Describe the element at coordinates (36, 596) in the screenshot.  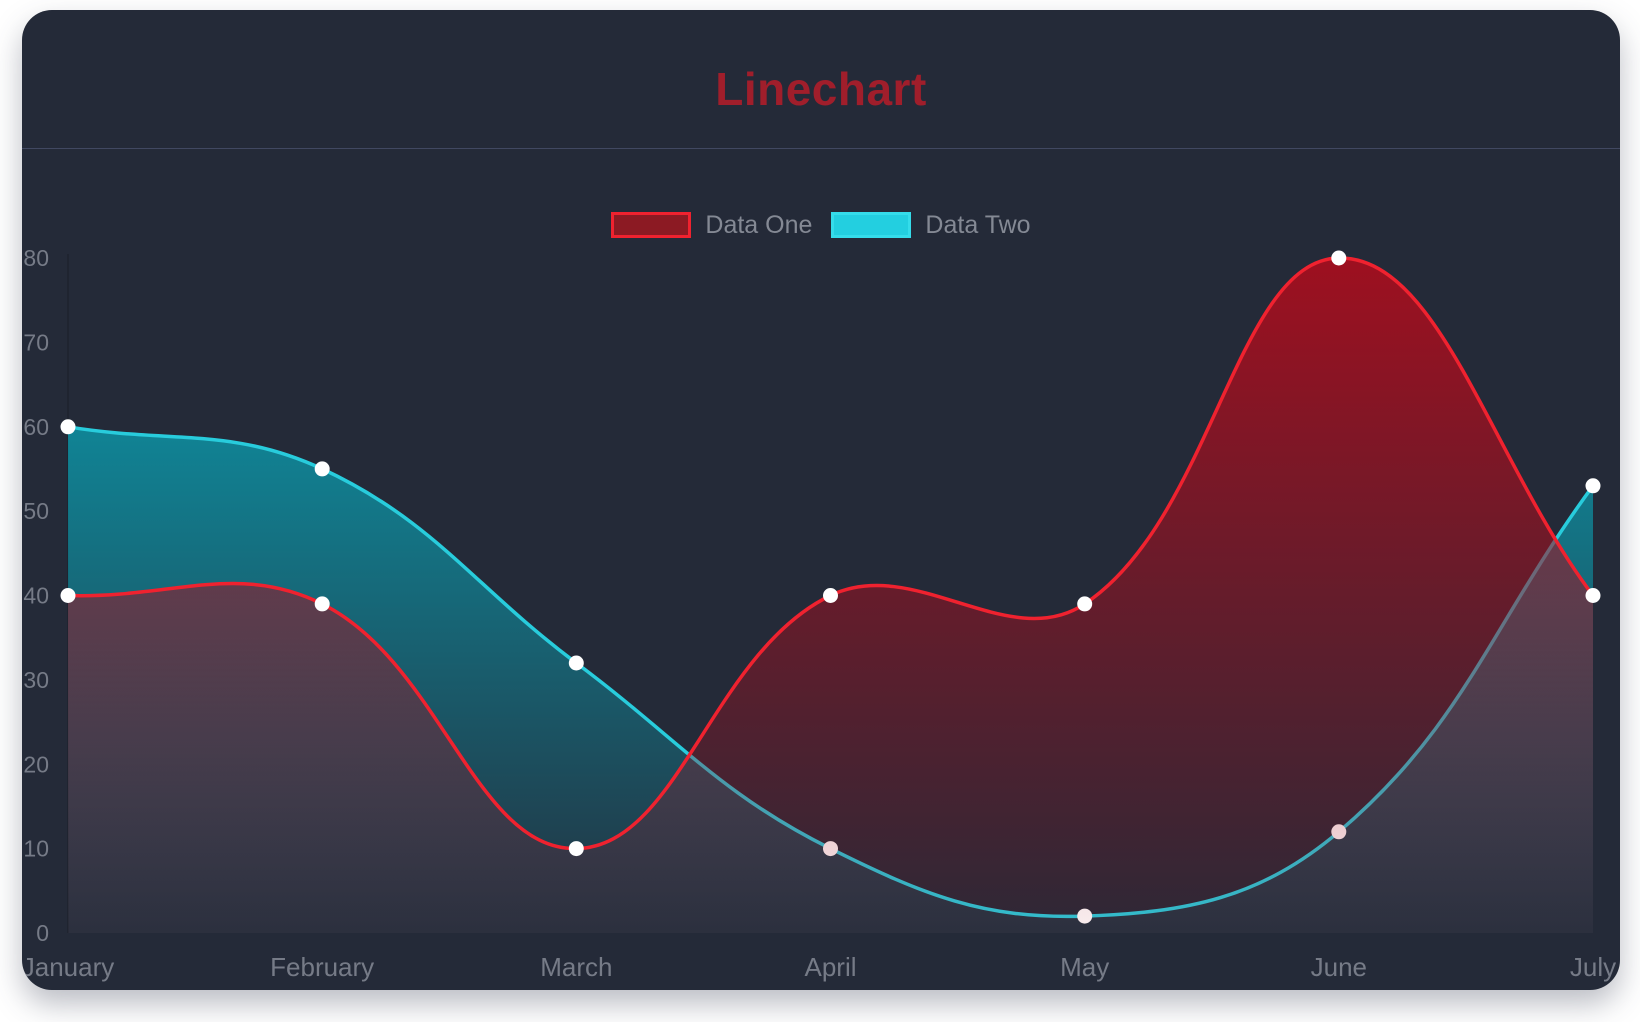
I see `y-tick-label-40: 40` at that location.